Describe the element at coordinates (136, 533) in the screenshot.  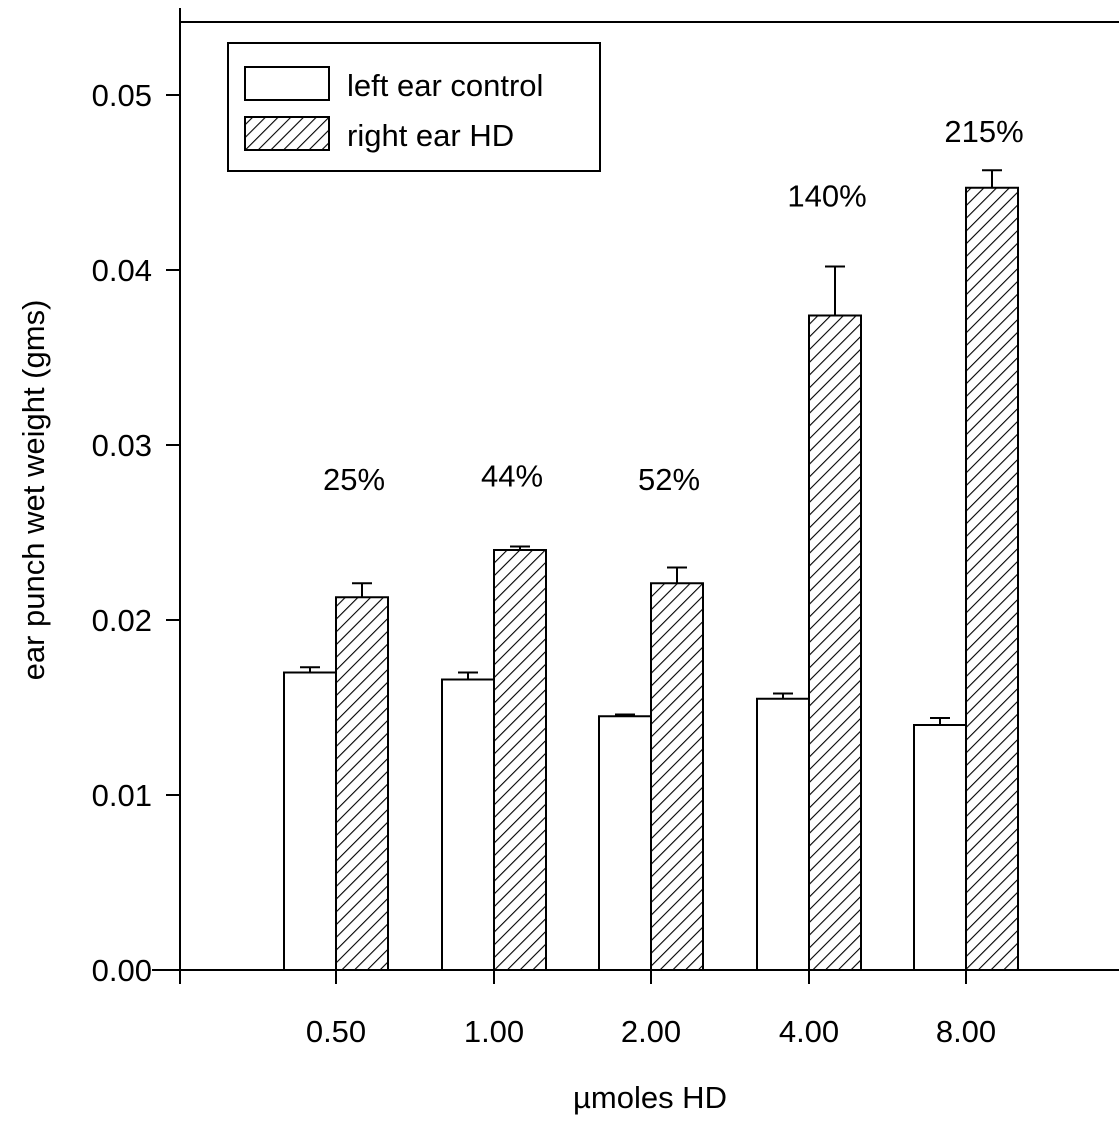
I see `y-axis-ticks: 0.00 0.01 0.02 0.03 0.04 0.05` at that location.